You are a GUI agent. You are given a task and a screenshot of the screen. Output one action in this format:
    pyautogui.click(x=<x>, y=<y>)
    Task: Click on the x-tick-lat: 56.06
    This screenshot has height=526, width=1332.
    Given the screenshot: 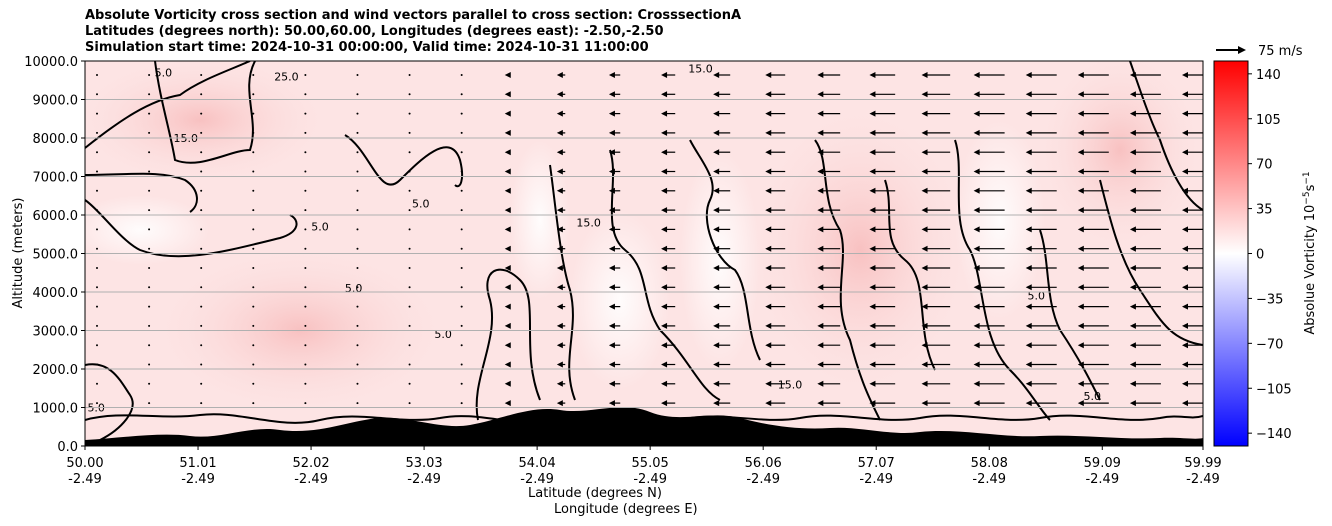 What is the action you would take?
    pyautogui.click(x=763, y=463)
    